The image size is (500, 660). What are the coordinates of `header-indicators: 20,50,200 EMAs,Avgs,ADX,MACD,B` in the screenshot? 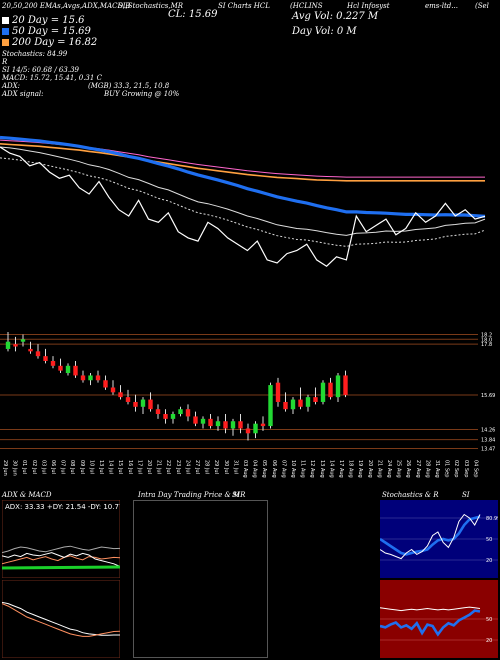 It's located at (66, 6).